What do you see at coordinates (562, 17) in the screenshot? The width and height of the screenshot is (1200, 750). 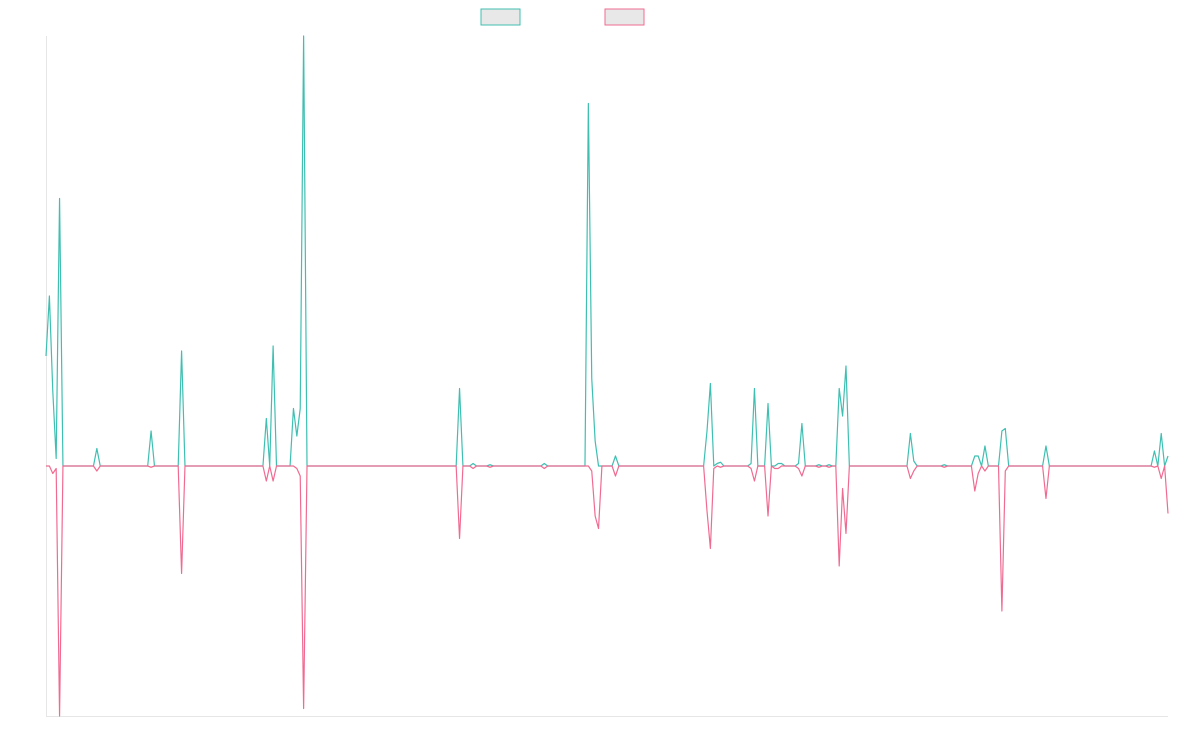 I see `legend` at bounding box center [562, 17].